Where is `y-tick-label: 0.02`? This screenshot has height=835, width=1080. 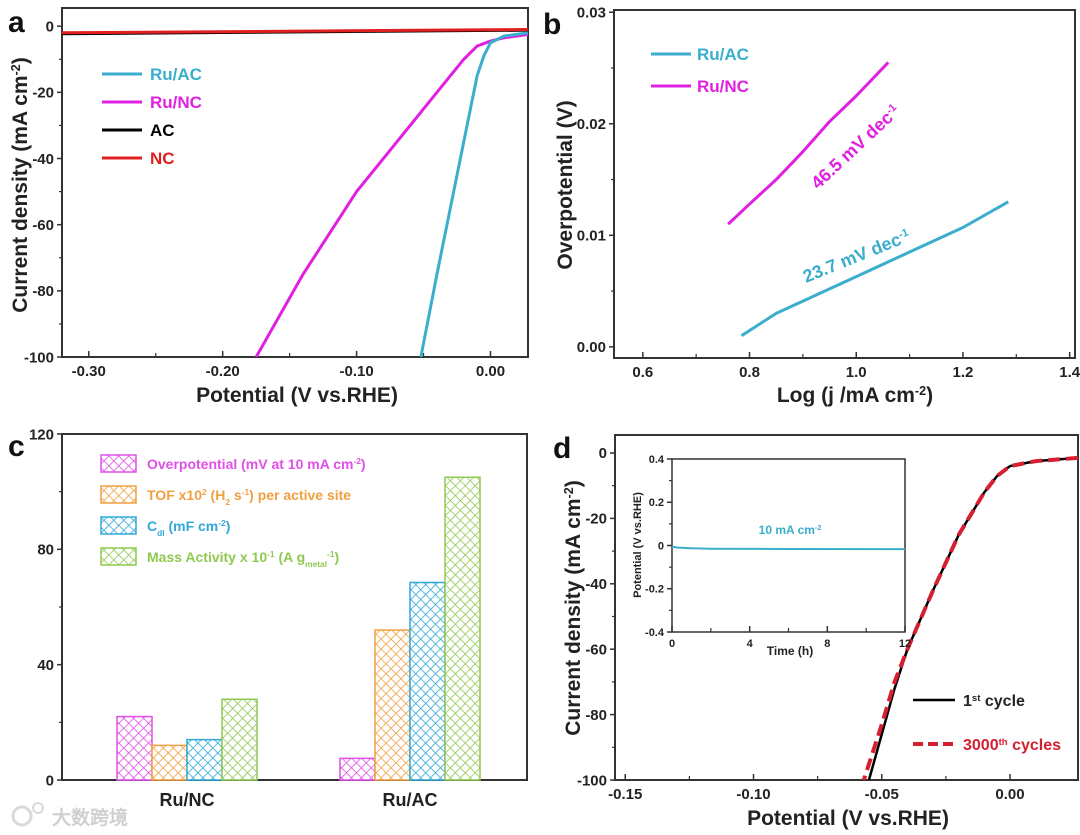 y-tick-label: 0.02 is located at coordinates (591, 124).